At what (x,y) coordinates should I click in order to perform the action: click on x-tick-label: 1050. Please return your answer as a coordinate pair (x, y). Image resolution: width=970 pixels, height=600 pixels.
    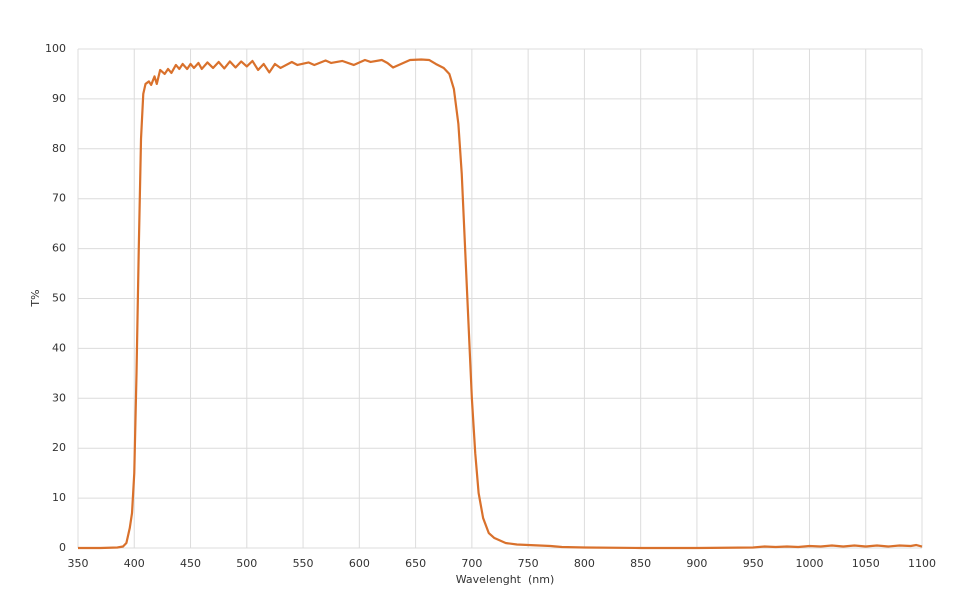
    Looking at the image, I should click on (866, 563).